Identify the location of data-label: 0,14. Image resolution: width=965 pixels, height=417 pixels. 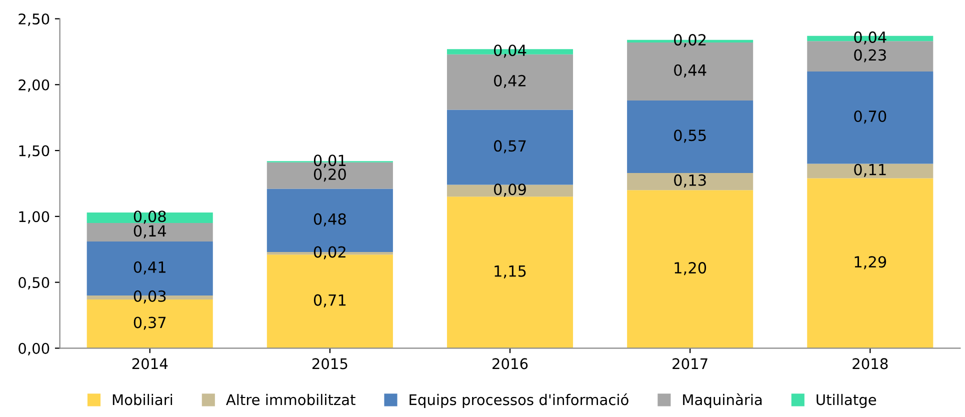
(150, 231).